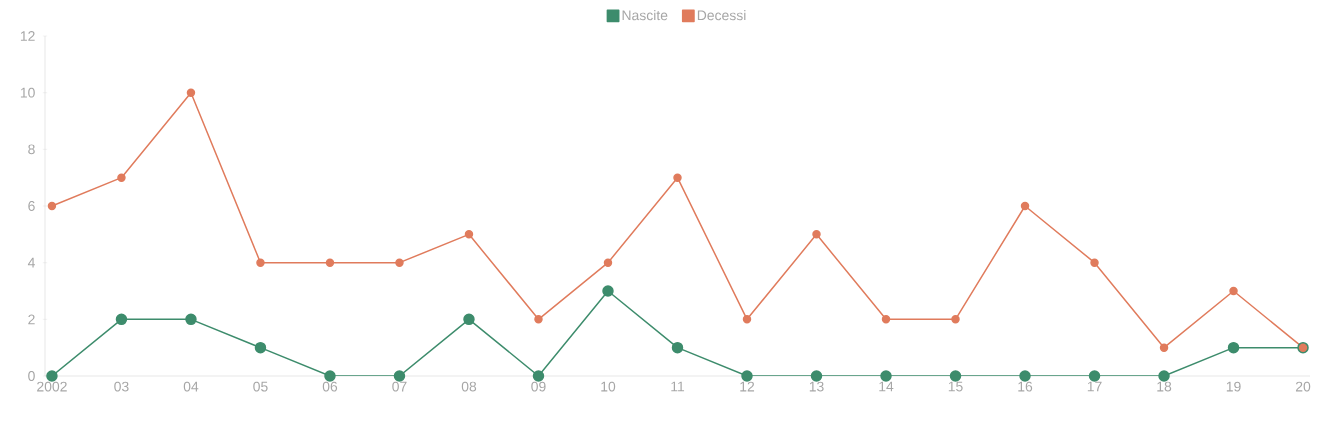 This screenshot has height=421, width=1331. What do you see at coordinates (608, 386) in the screenshot?
I see `x-tick-label: 10` at bounding box center [608, 386].